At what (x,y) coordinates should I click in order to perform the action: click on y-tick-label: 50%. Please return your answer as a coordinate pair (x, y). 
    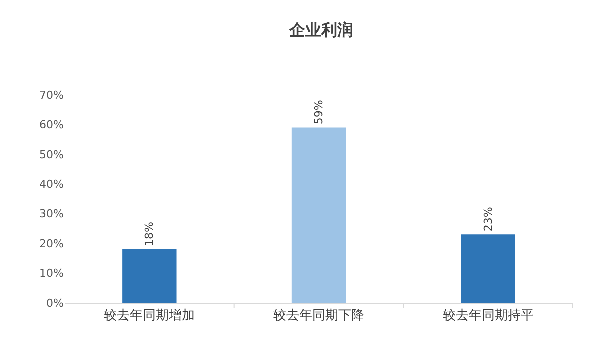
    Looking at the image, I should click on (52, 155).